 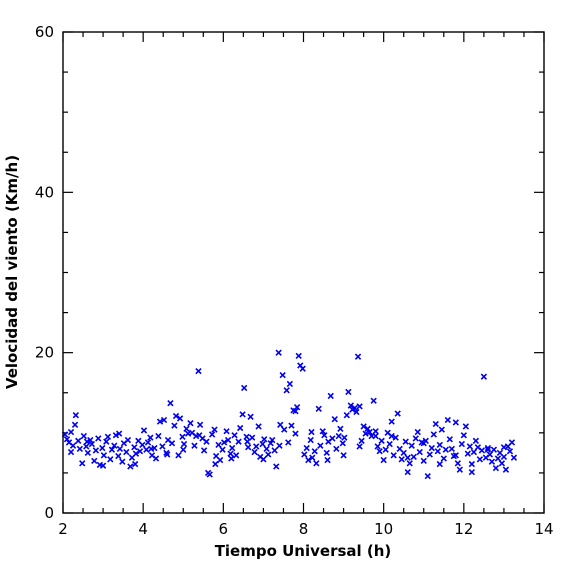 What do you see at coordinates (305, 529) in the screenshot?
I see `x-tick-labels: 2 4 6 8 10 12 14` at bounding box center [305, 529].